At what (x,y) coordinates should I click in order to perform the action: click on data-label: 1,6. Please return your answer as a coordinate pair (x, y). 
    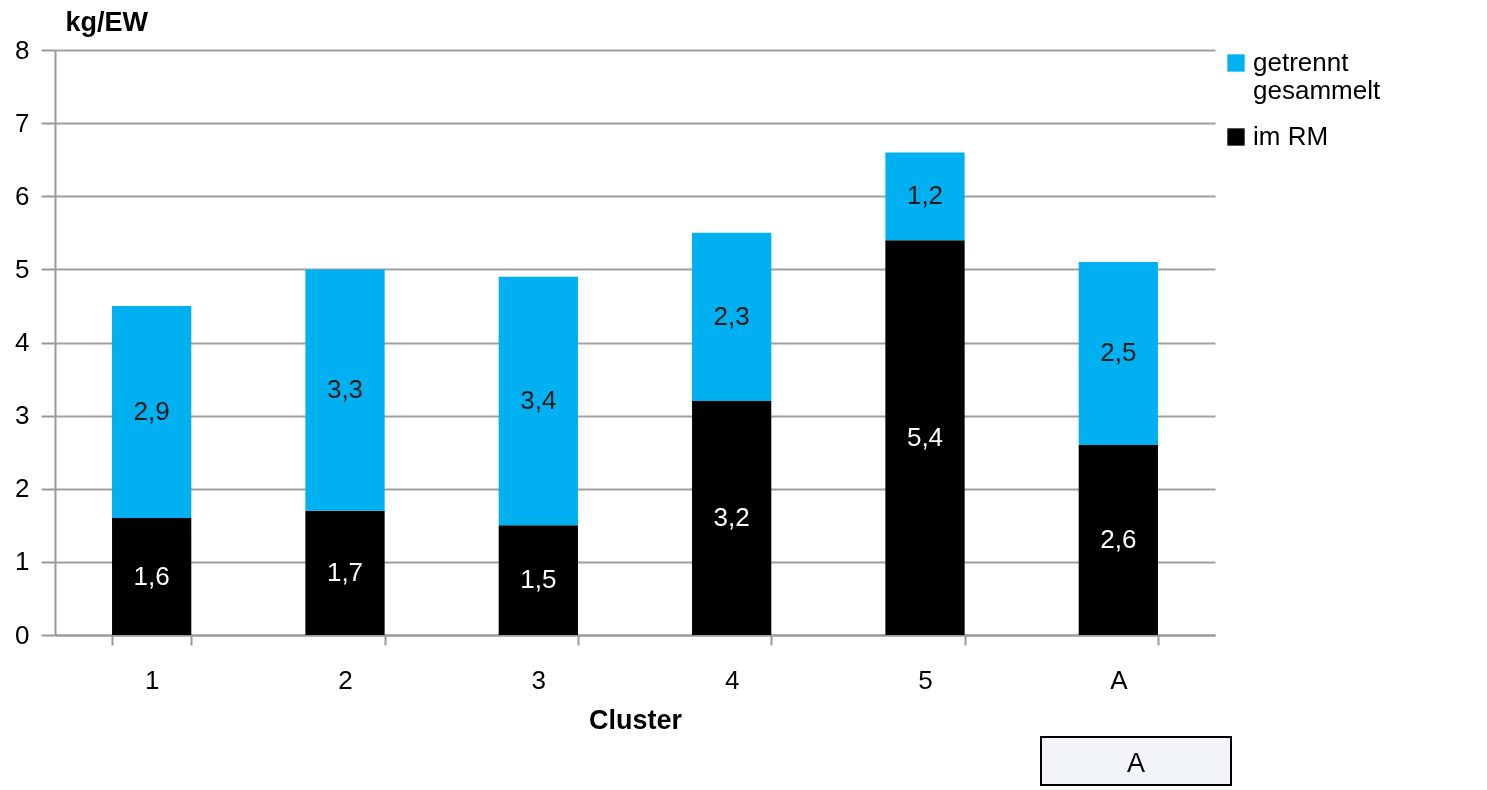
    Looking at the image, I should click on (151, 575).